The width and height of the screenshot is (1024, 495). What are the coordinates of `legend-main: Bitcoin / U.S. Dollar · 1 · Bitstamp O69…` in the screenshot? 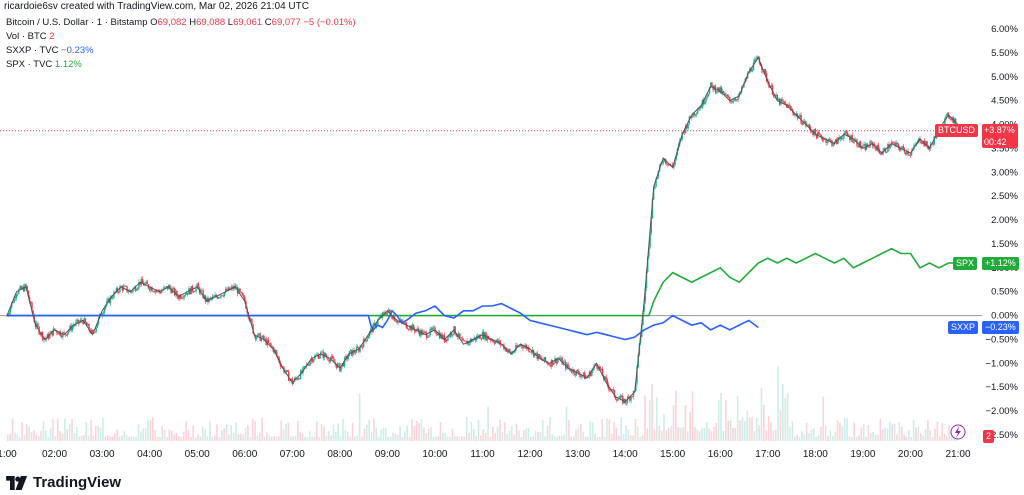 It's located at (181, 22).